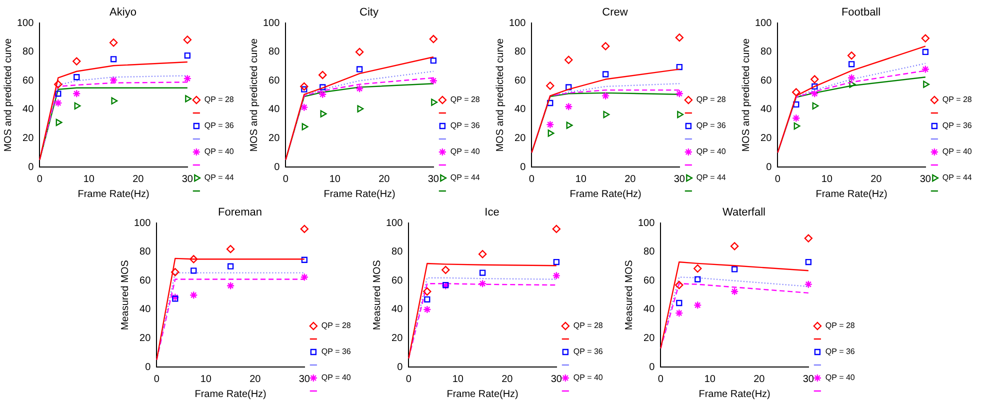 The width and height of the screenshot is (985, 402). Describe the element at coordinates (368, 12) in the screenshot. I see `chart-title: City` at that location.